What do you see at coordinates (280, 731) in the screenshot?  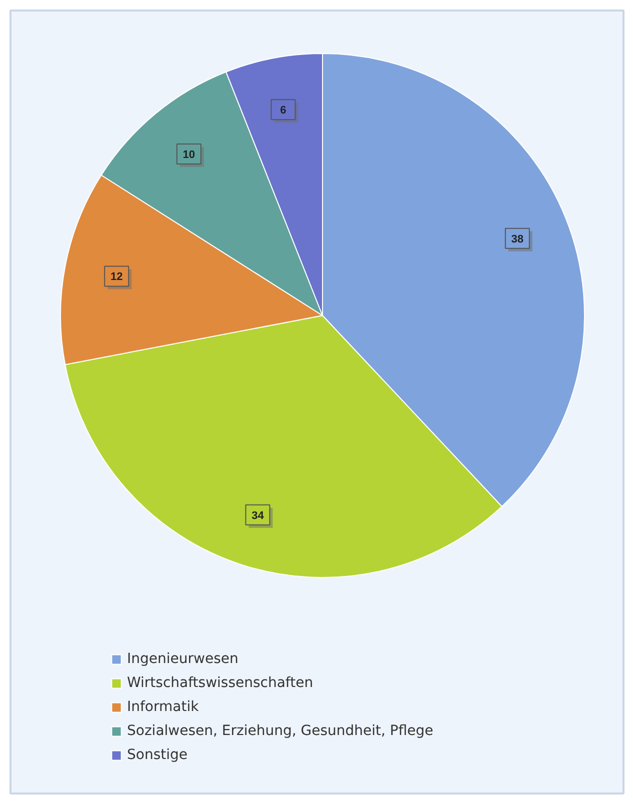 I see `legend-label: Sozialwesen, Erziehung, Gesundheit, Pflege` at bounding box center [280, 731].